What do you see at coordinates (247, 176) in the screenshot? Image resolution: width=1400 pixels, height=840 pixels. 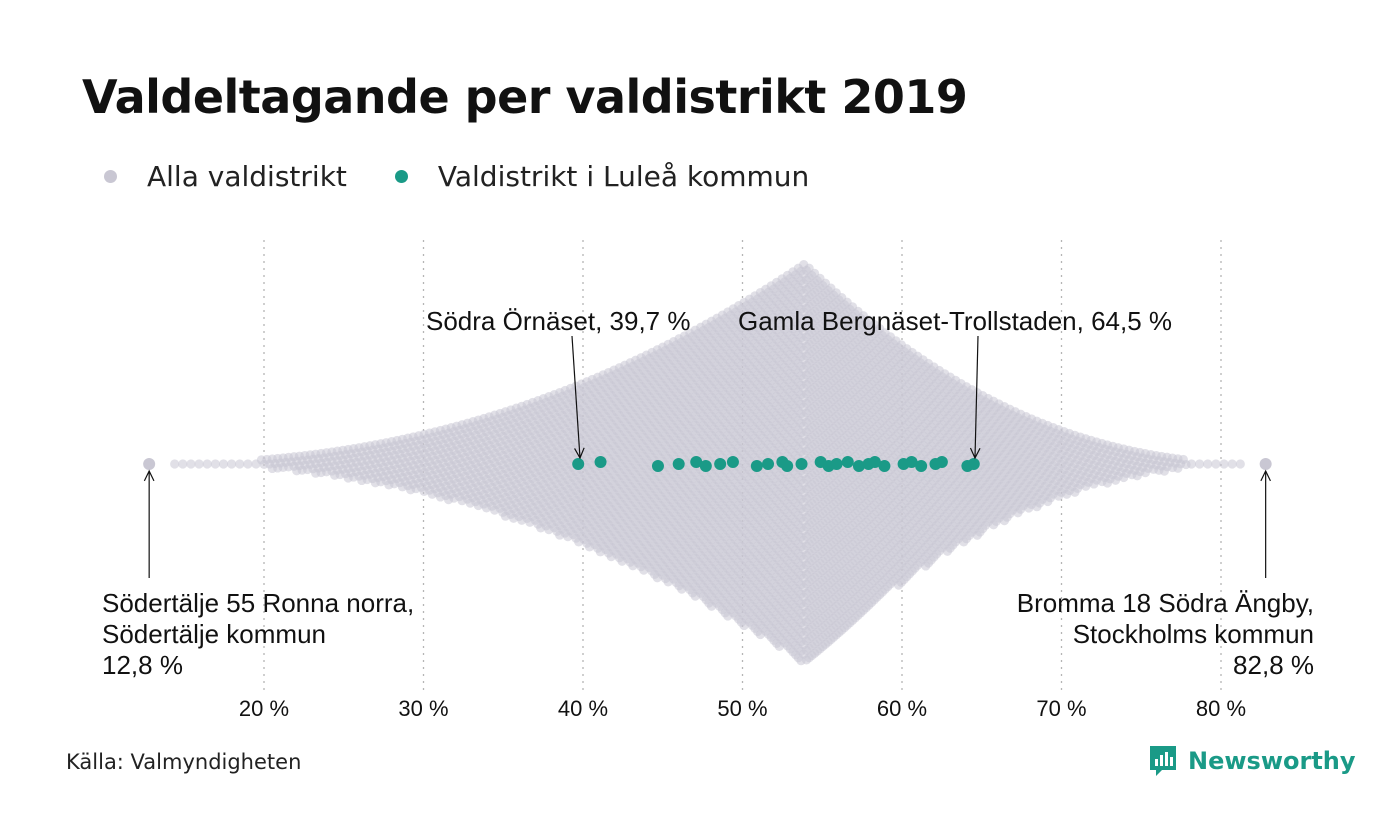 I see `legend-label-all: Alla valdistrikt` at bounding box center [247, 176].